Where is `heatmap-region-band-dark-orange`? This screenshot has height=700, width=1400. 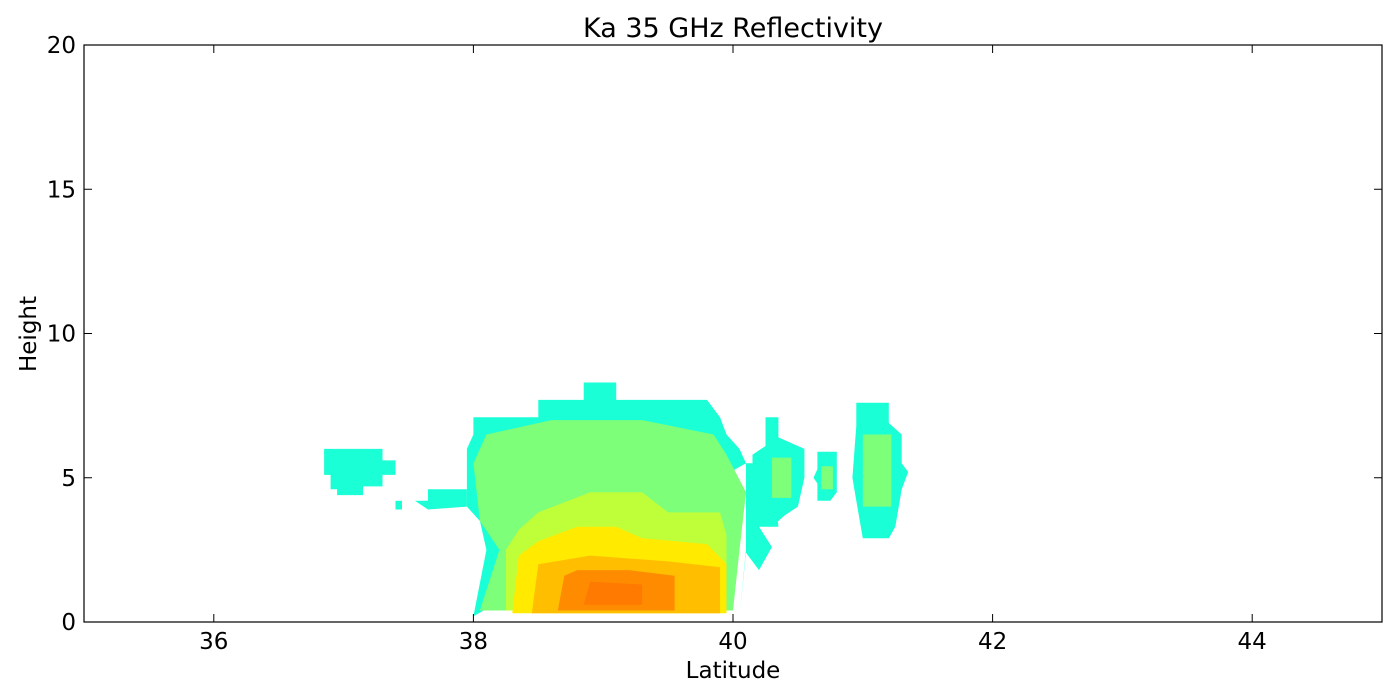 heatmap-region-band-dark-orange is located at coordinates (613, 593).